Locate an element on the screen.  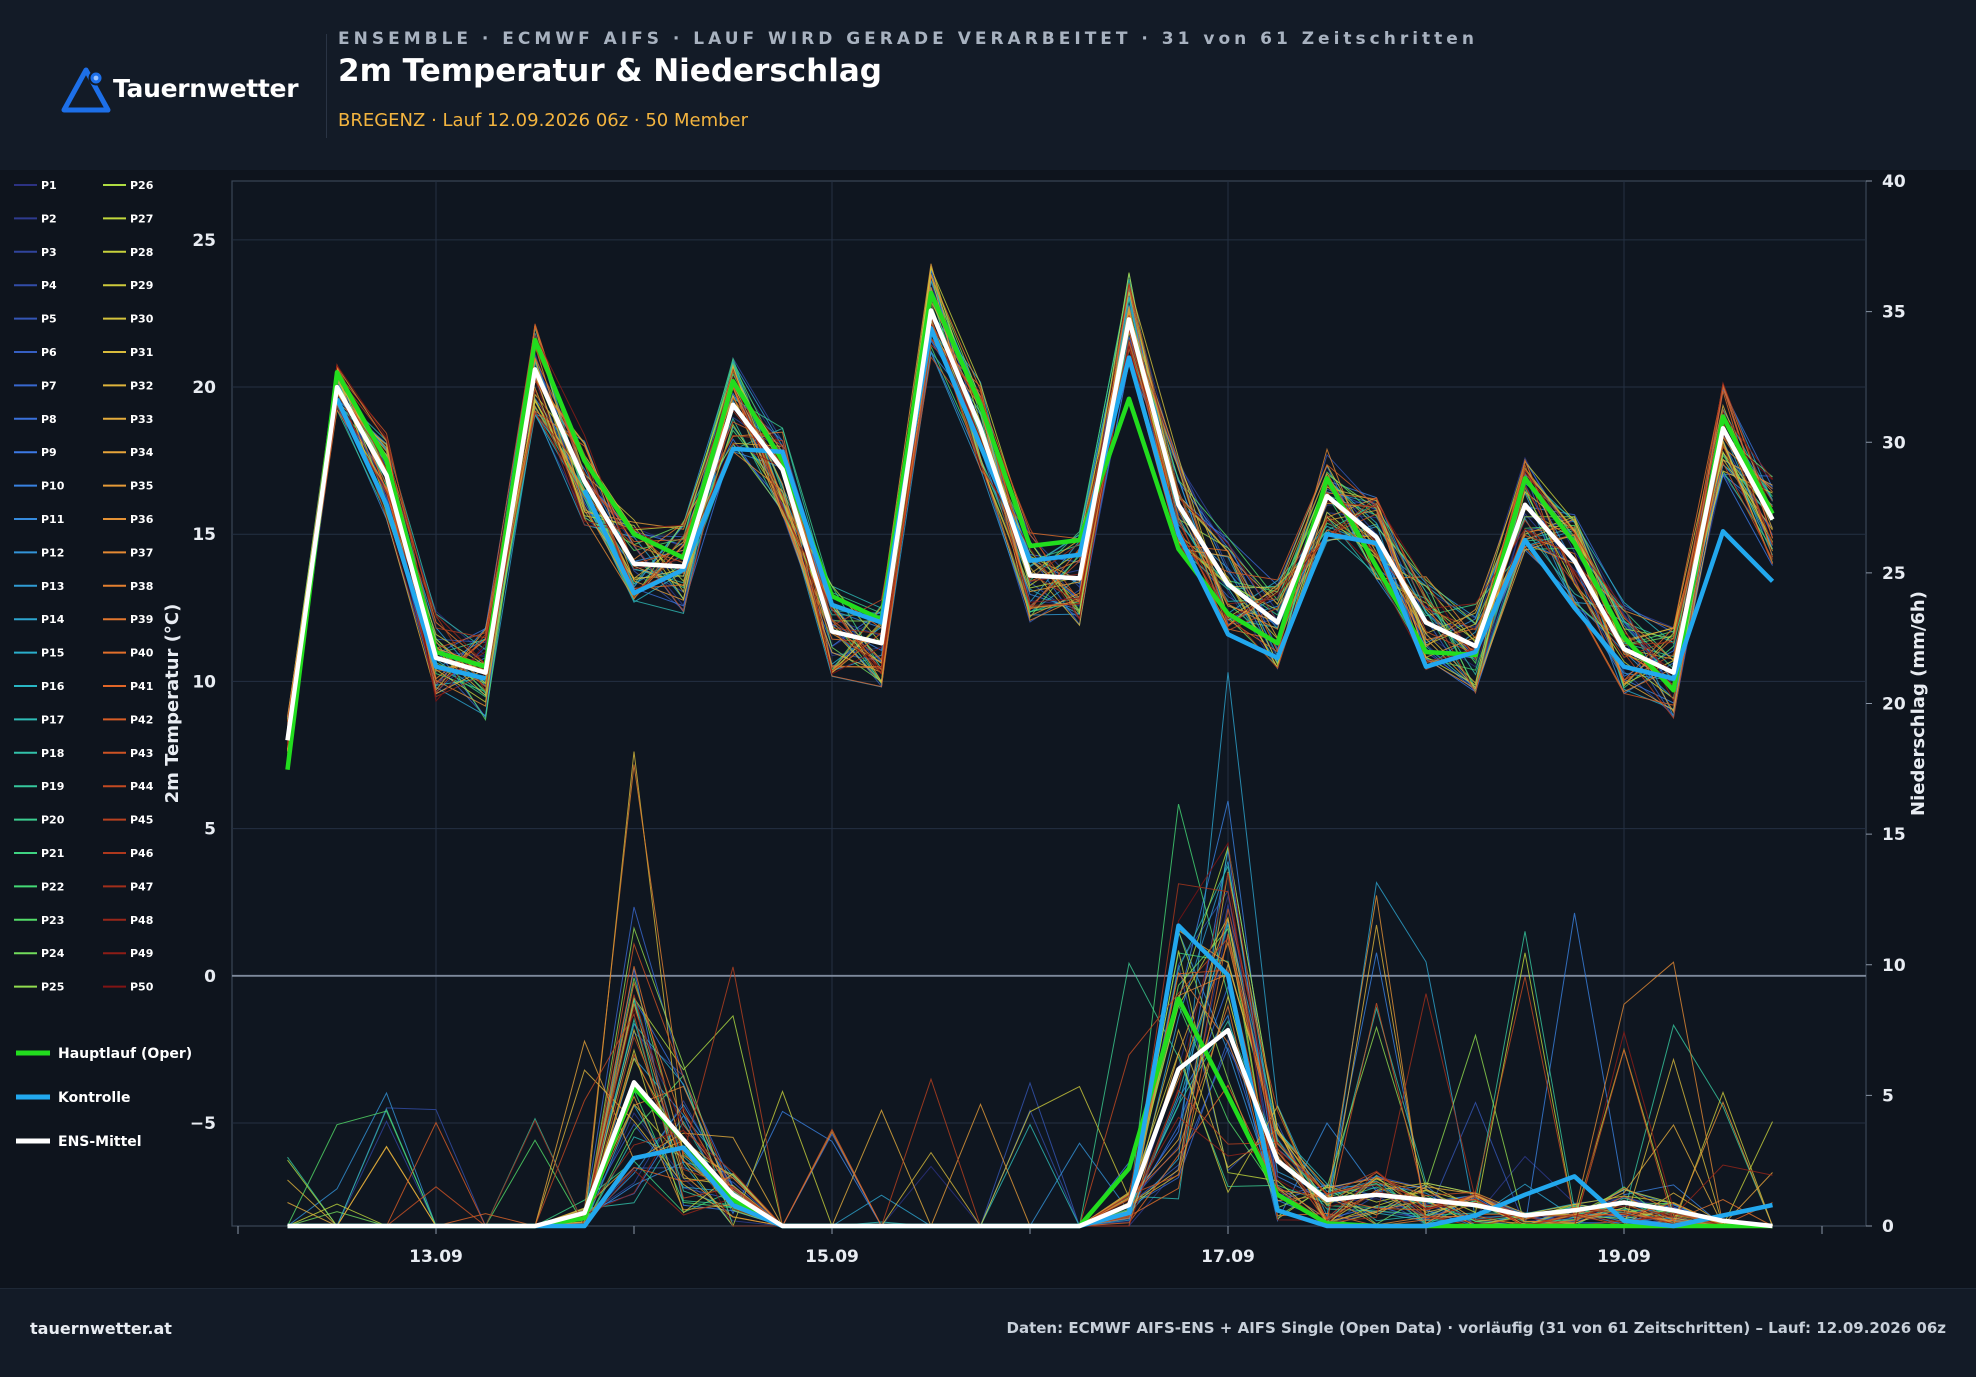
legend-member-label: P44 is located at coordinates (142, 786).